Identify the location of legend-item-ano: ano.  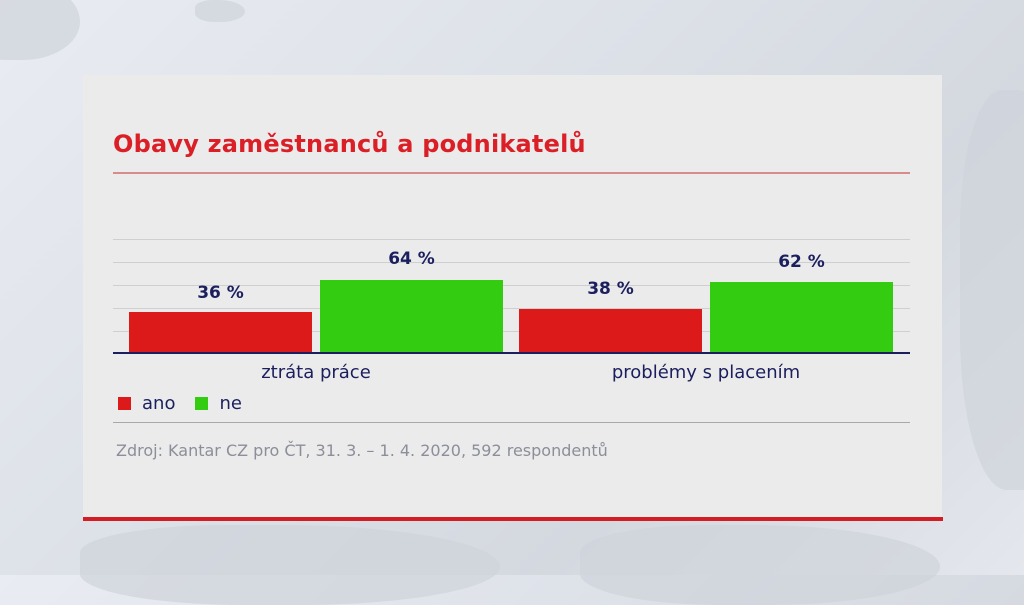
(146, 403).